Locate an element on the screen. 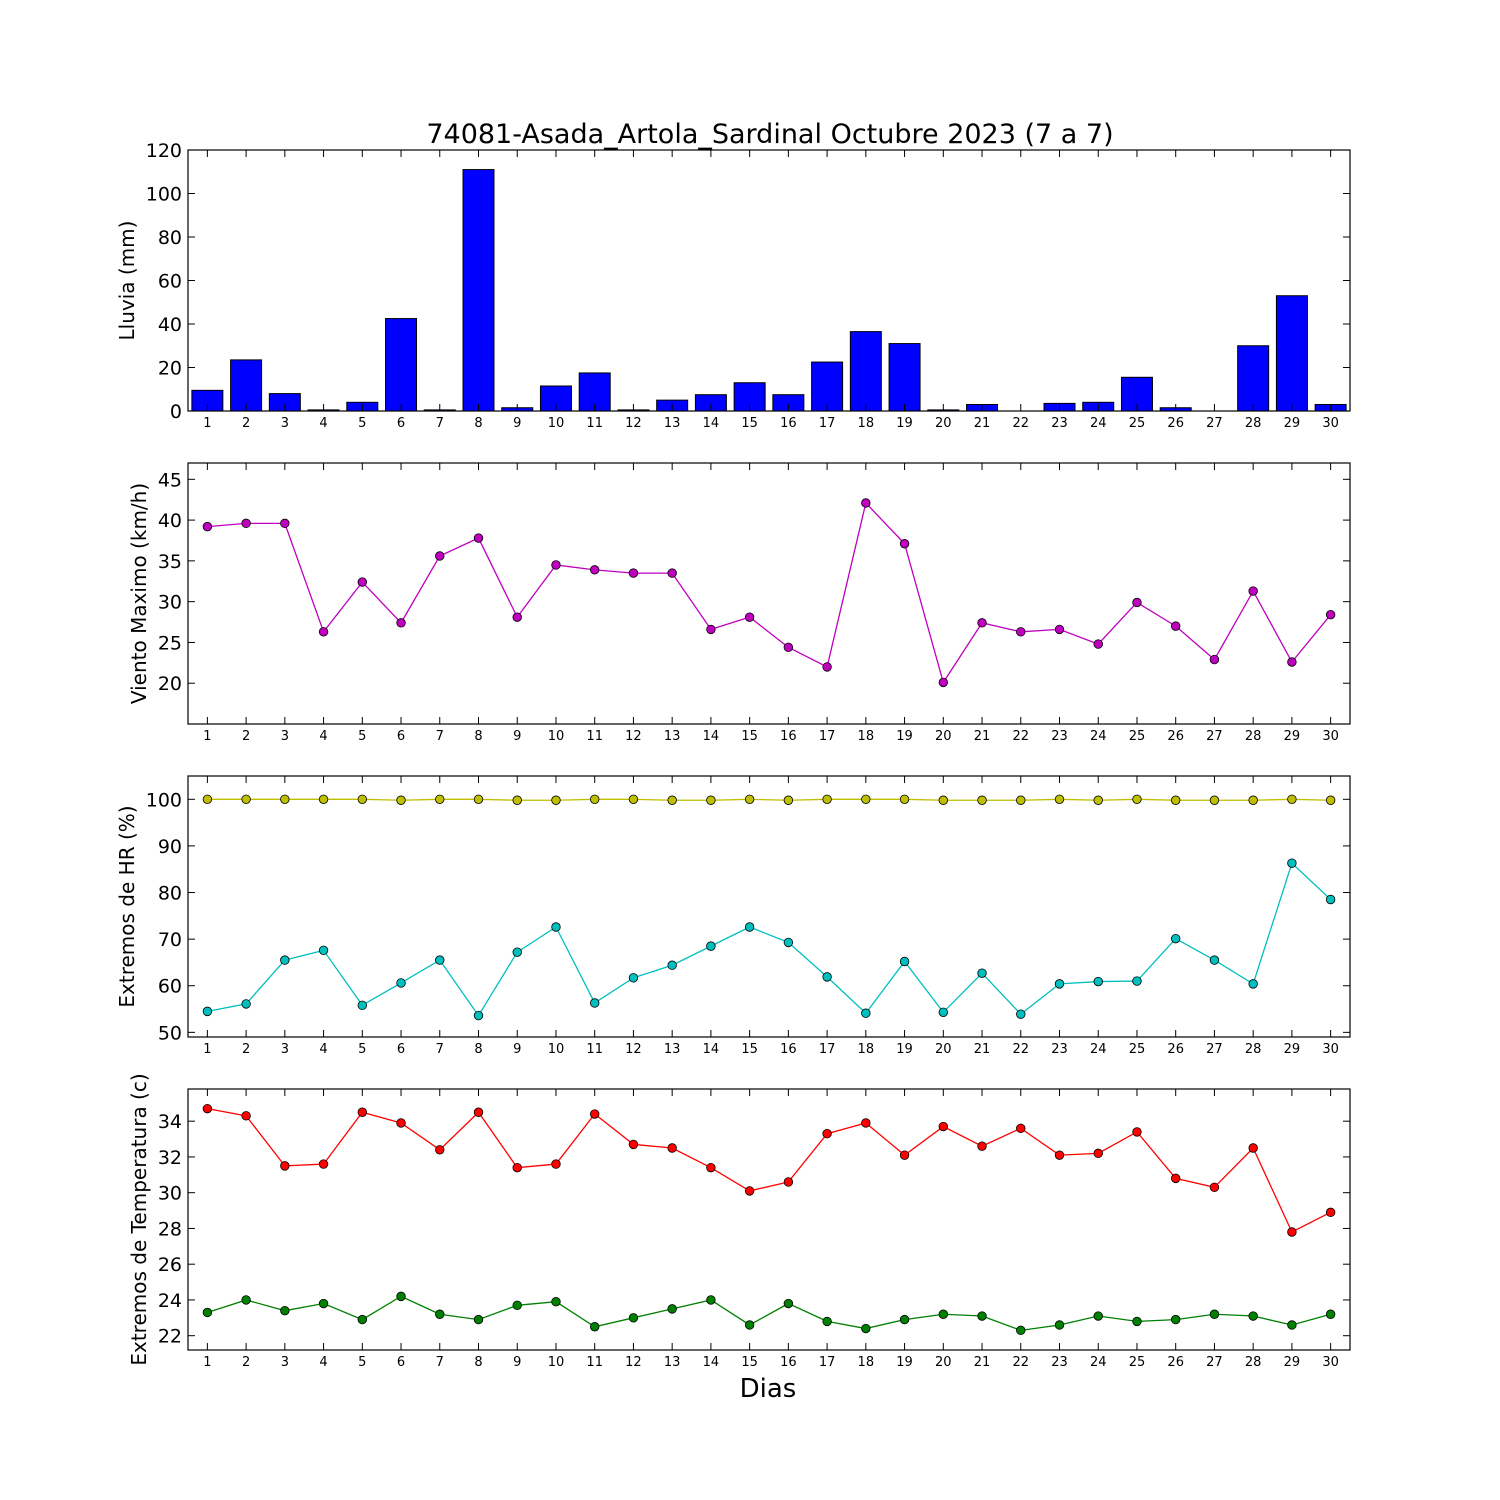  xtick-label-hr-3: 3 is located at coordinates (285, 1049).